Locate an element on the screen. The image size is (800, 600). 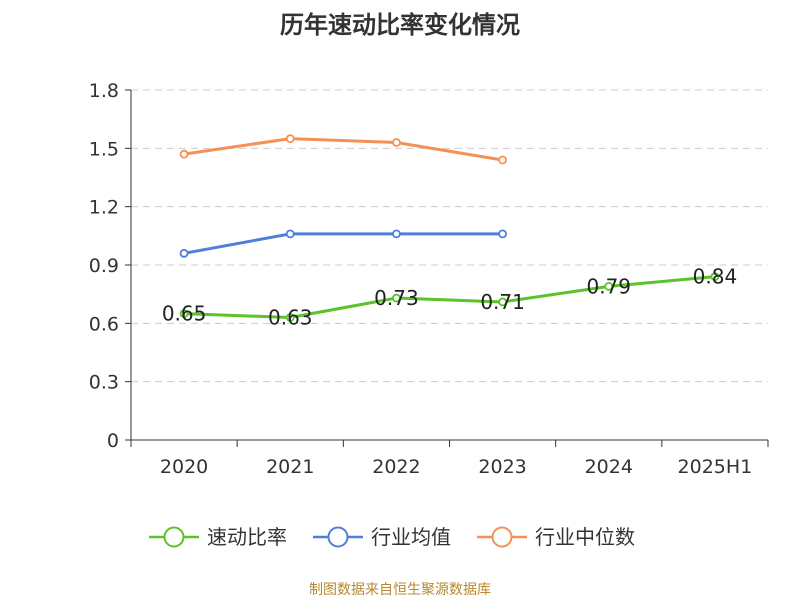
data-label: 0.73 is located at coordinates (396, 298).